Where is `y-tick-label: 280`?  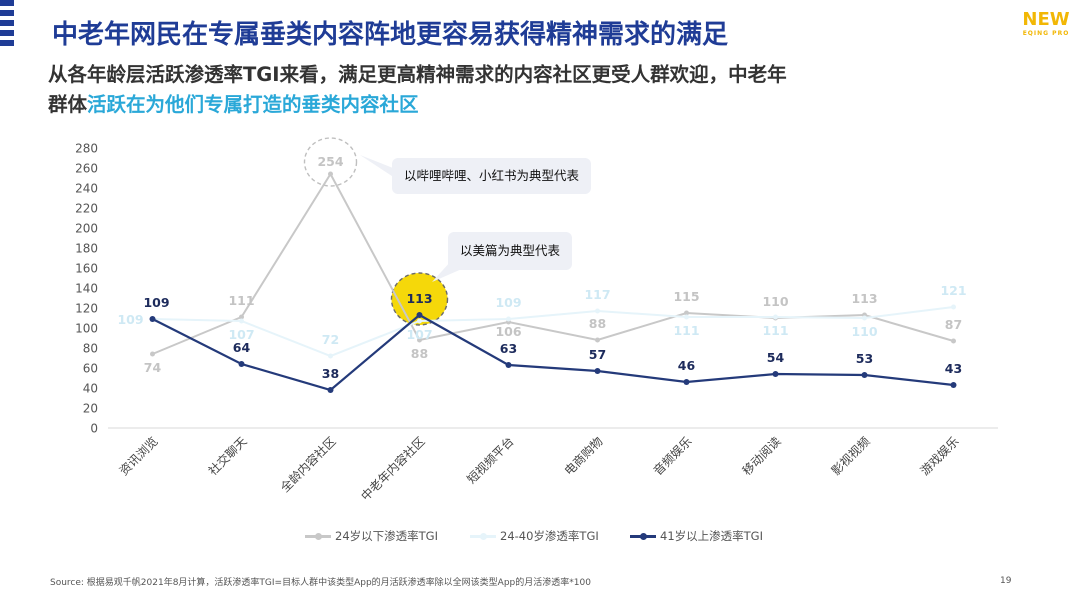
y-tick-label: 280 is located at coordinates (86, 149).